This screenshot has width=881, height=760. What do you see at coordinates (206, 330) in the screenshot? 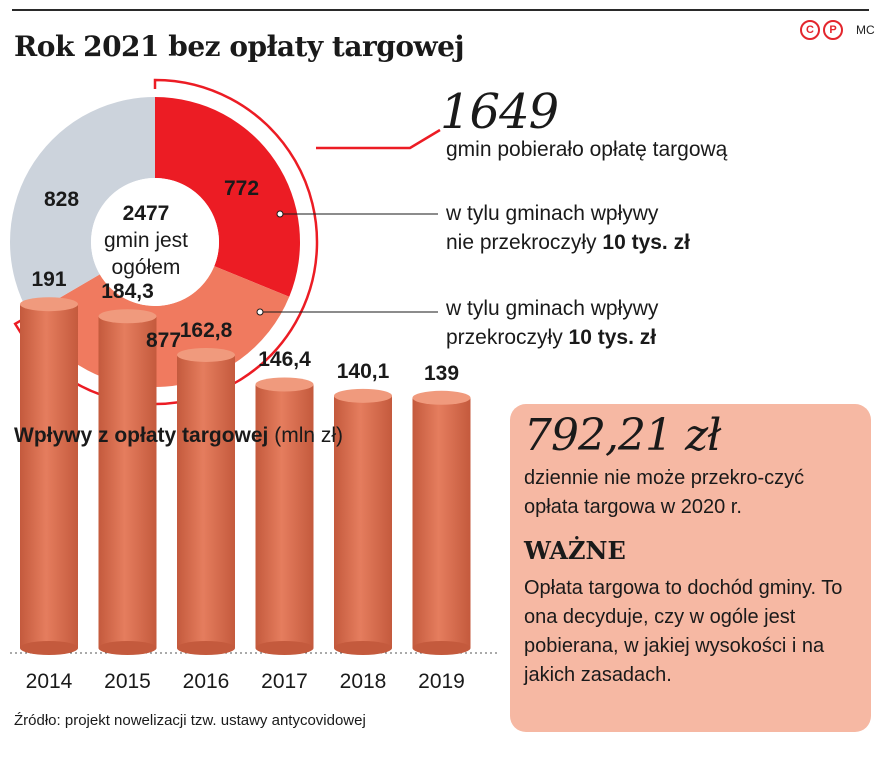
I see `bar-value-label: 162,8` at bounding box center [206, 330].